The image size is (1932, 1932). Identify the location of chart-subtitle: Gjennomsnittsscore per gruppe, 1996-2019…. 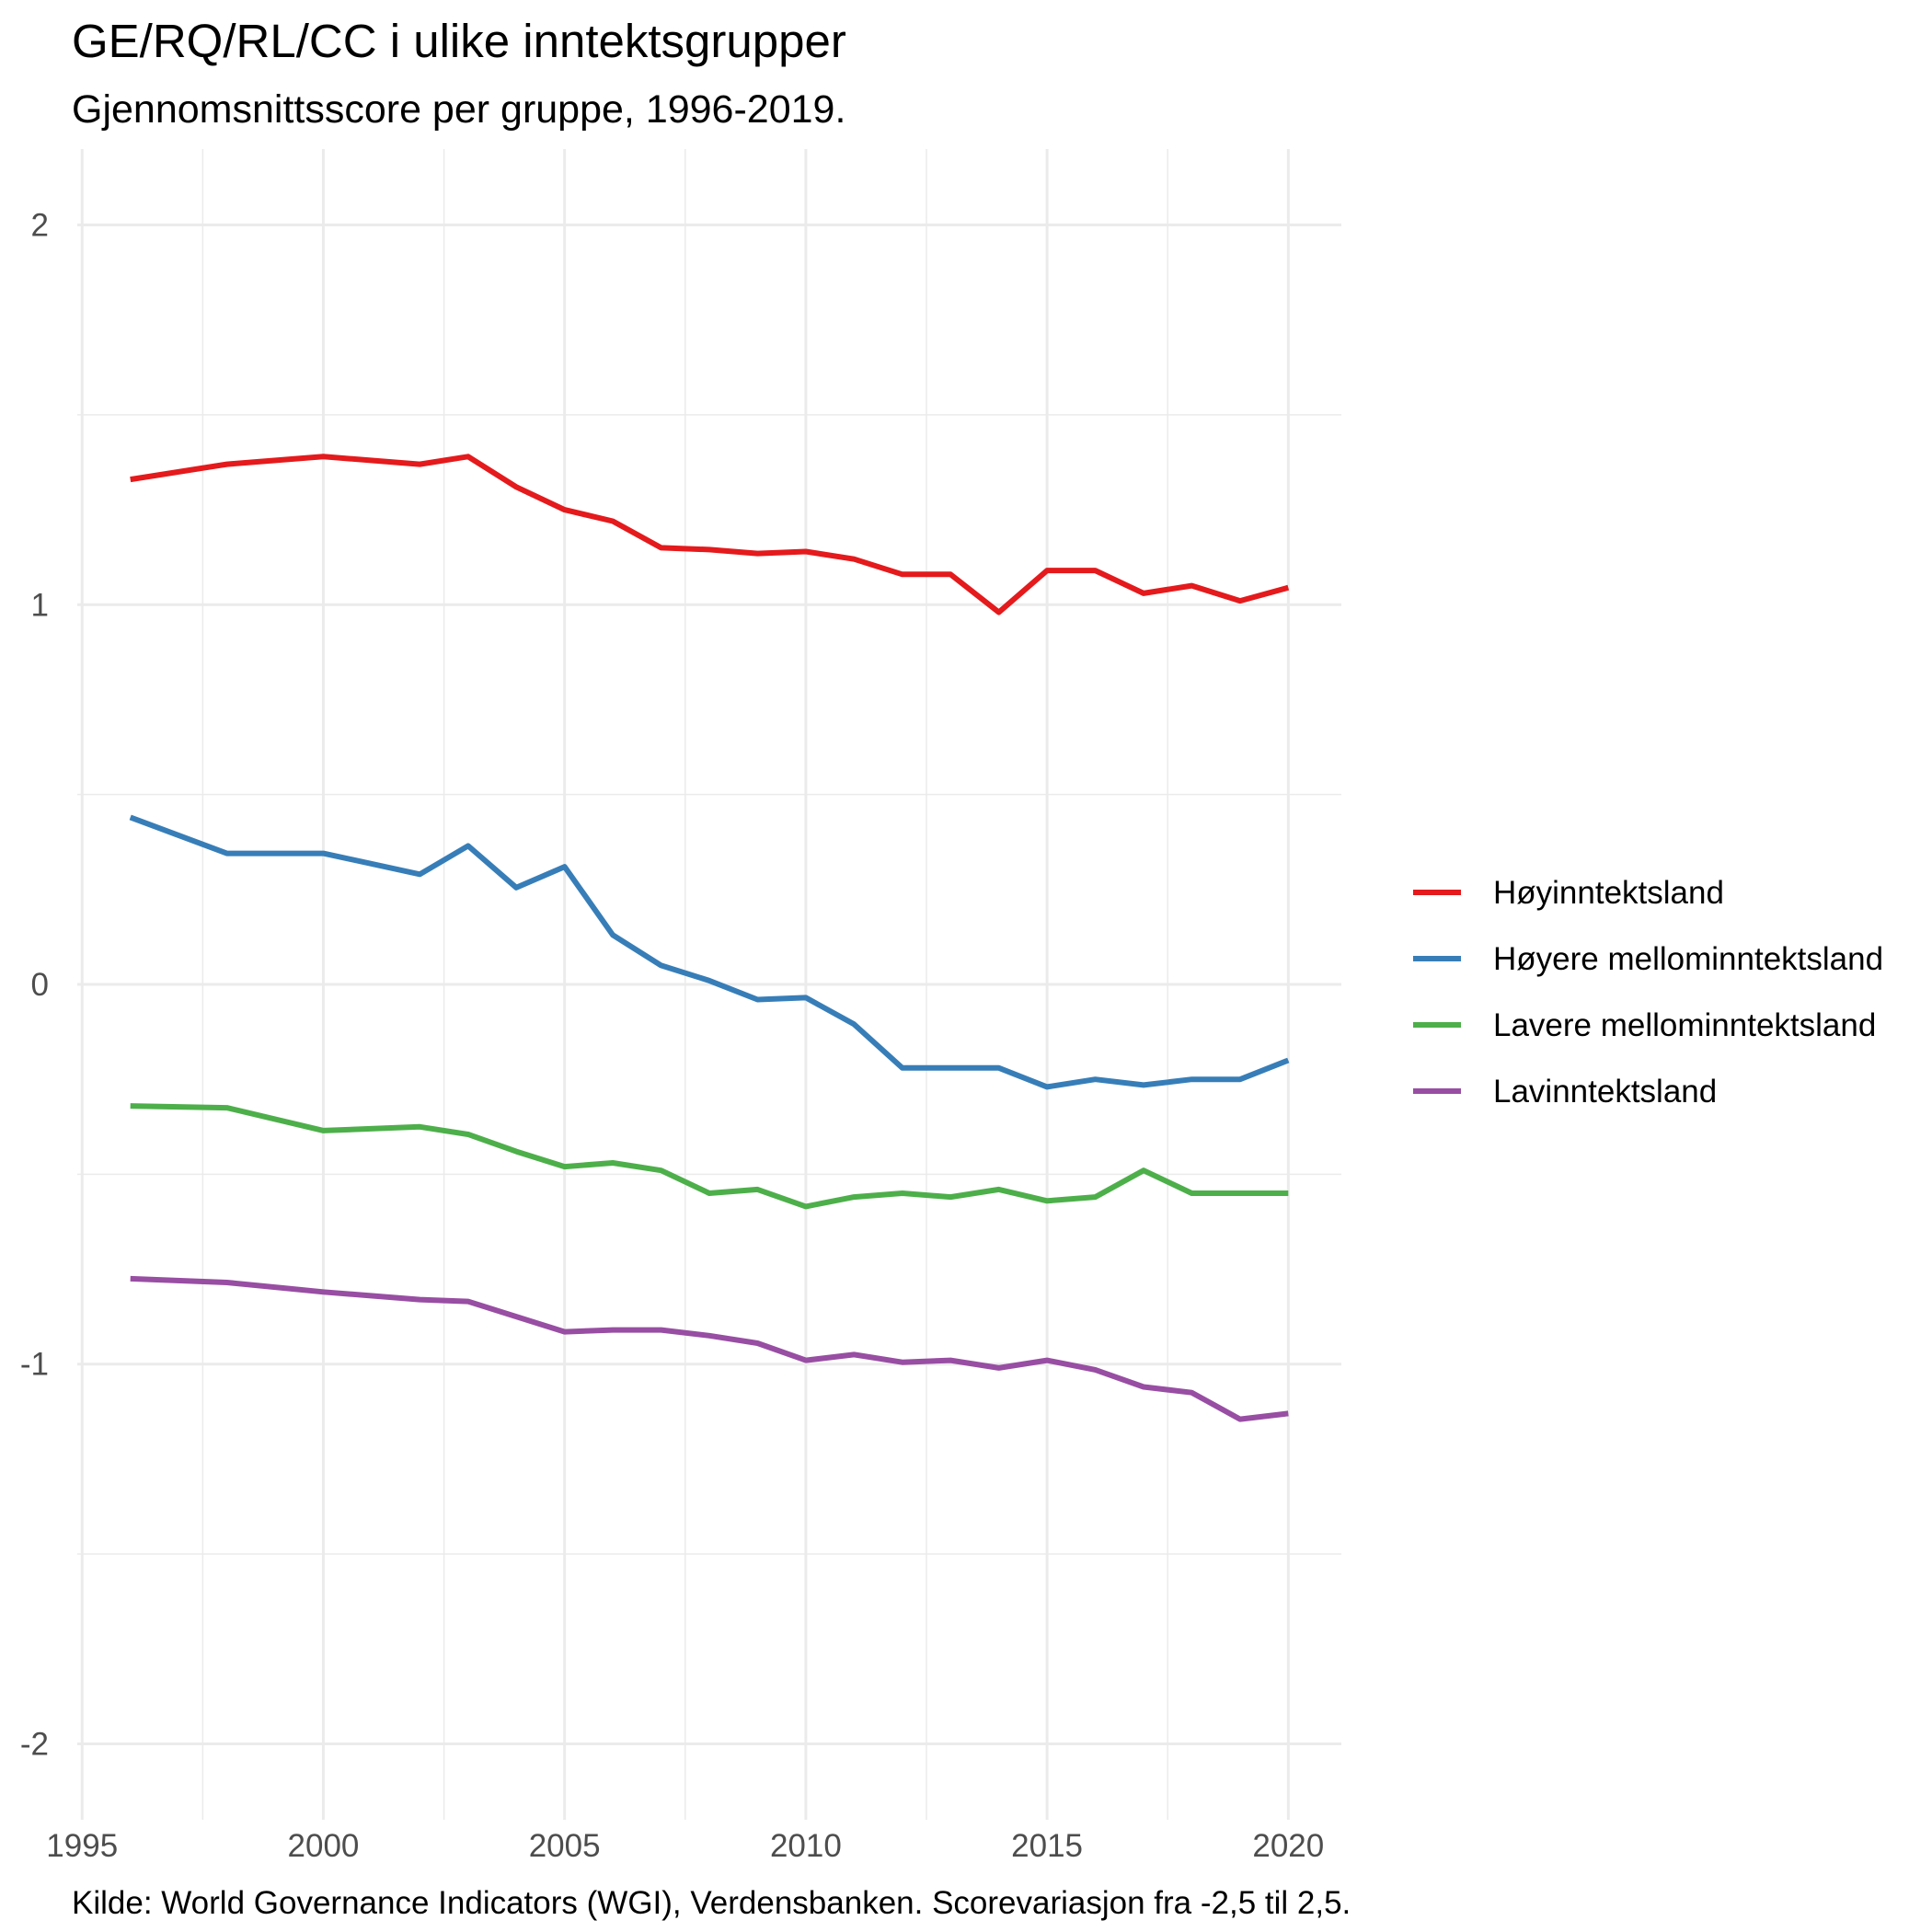
(458, 109).